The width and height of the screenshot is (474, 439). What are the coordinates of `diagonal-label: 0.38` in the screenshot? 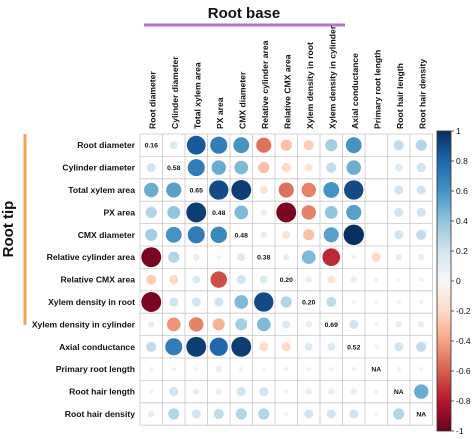 It's located at (263, 258).